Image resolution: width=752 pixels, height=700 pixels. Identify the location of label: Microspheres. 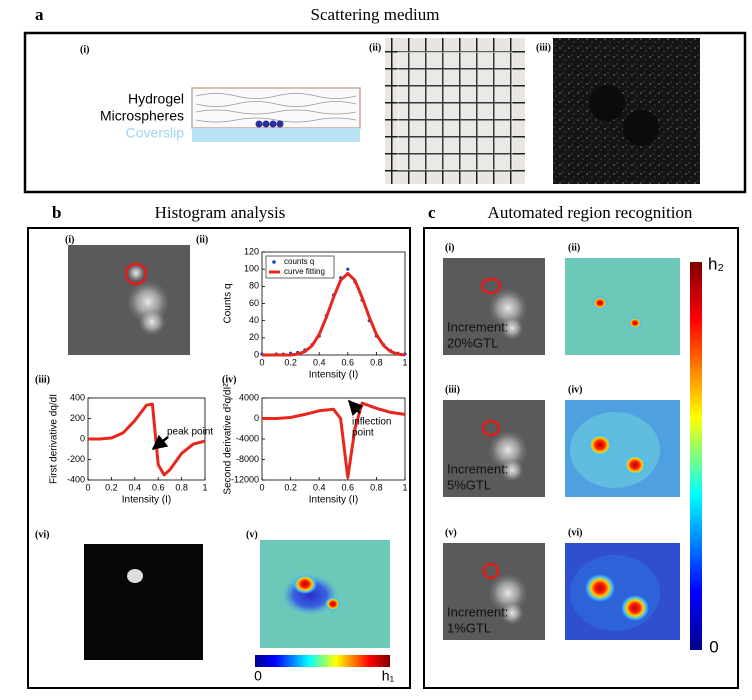
(142, 116).